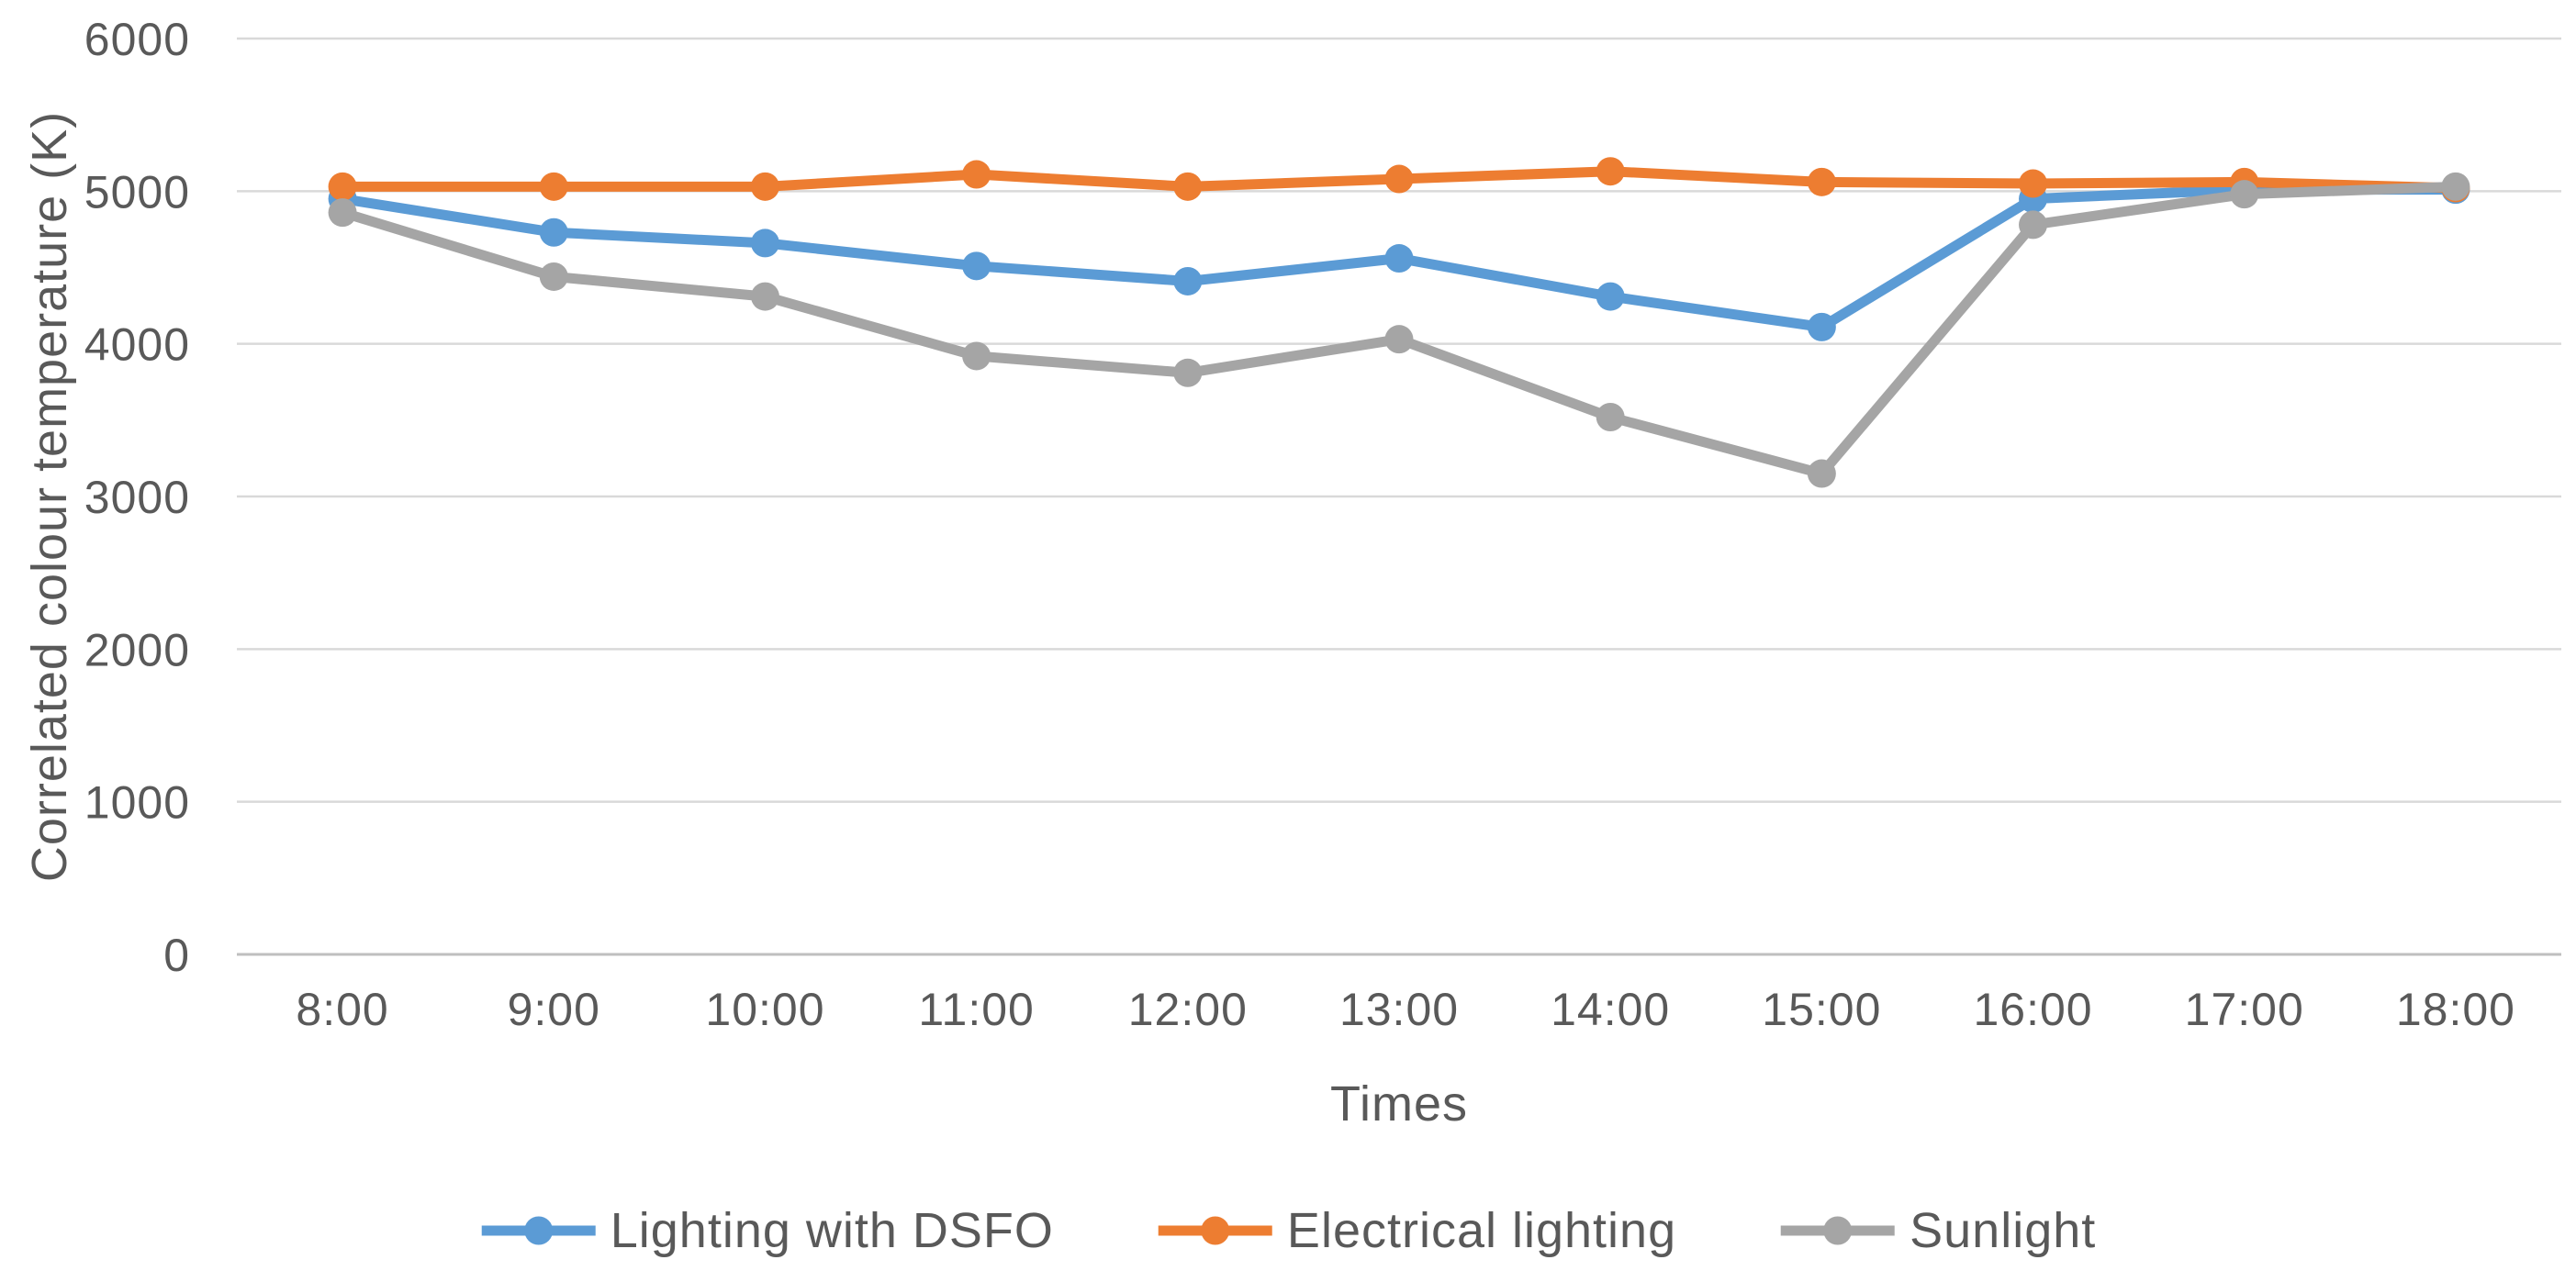 The height and width of the screenshot is (1271, 2576). I want to click on legend-label: Sunlight, so click(2003, 1230).